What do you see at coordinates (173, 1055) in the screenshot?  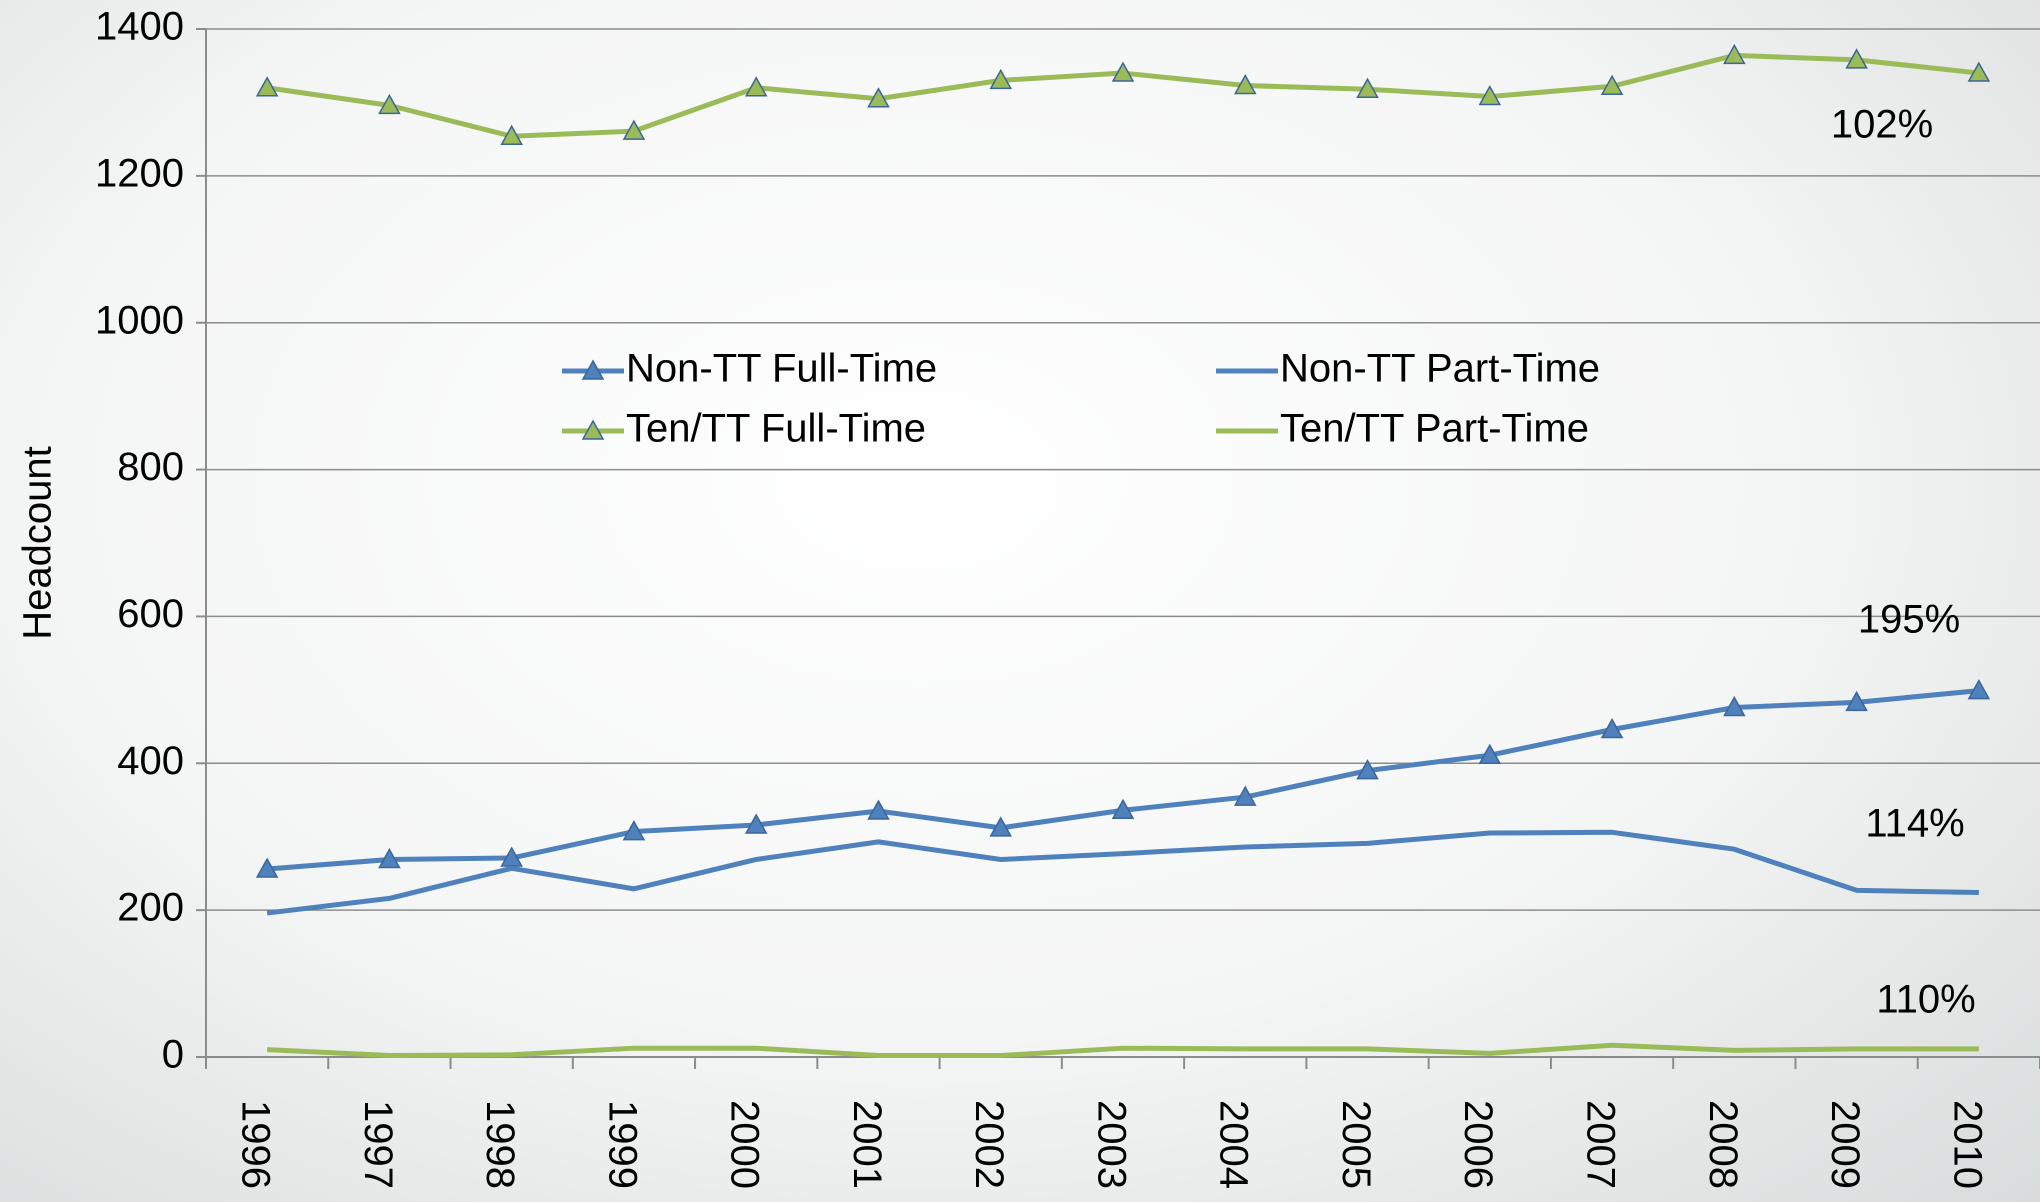 I see `y-tick-label: 0` at bounding box center [173, 1055].